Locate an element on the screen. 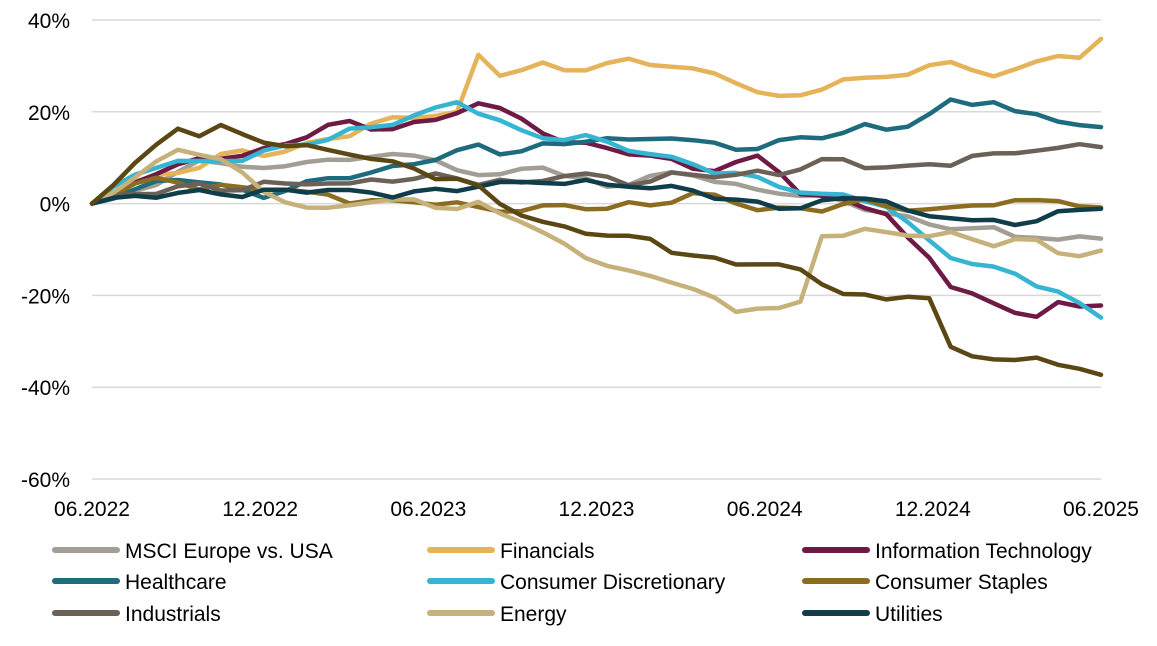  y-tick-labels: 40% 20% 0% -20% -40% -60% is located at coordinates (45, 251).